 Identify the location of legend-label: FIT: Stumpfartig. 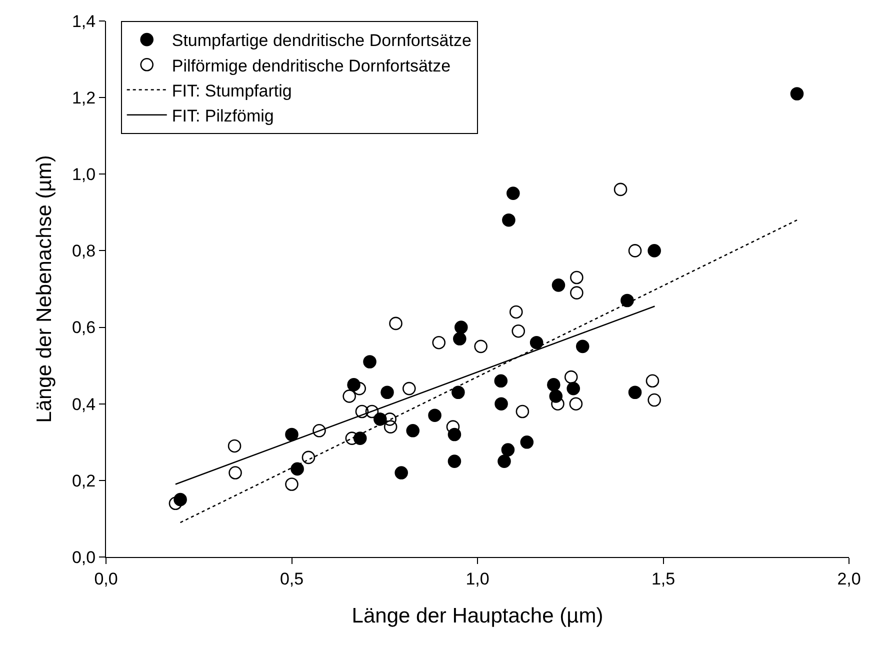
(232, 90).